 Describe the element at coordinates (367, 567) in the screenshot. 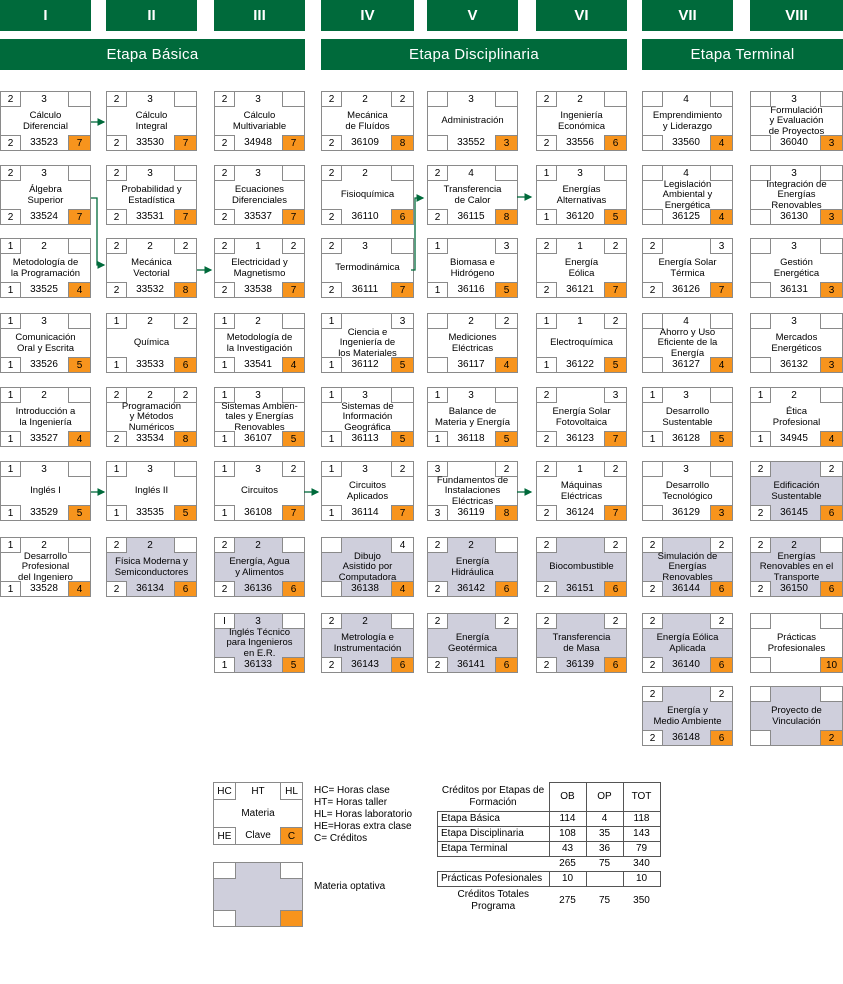

I see `course-box: 4 36138 4 Dibujo Asistido por Computadora` at that location.